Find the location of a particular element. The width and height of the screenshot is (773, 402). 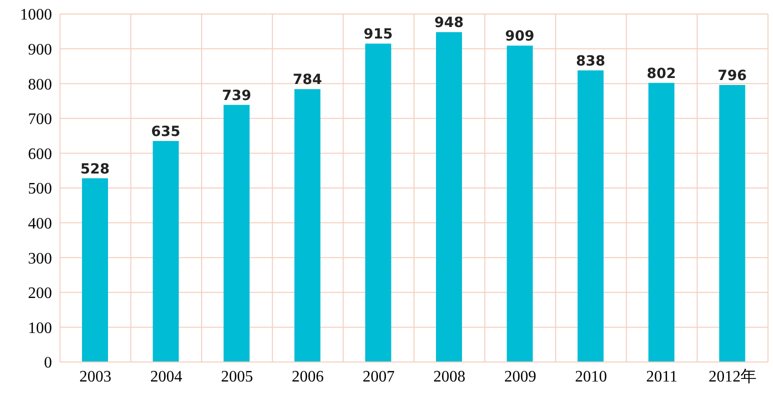

x-tick-label: 2006 is located at coordinates (308, 377).